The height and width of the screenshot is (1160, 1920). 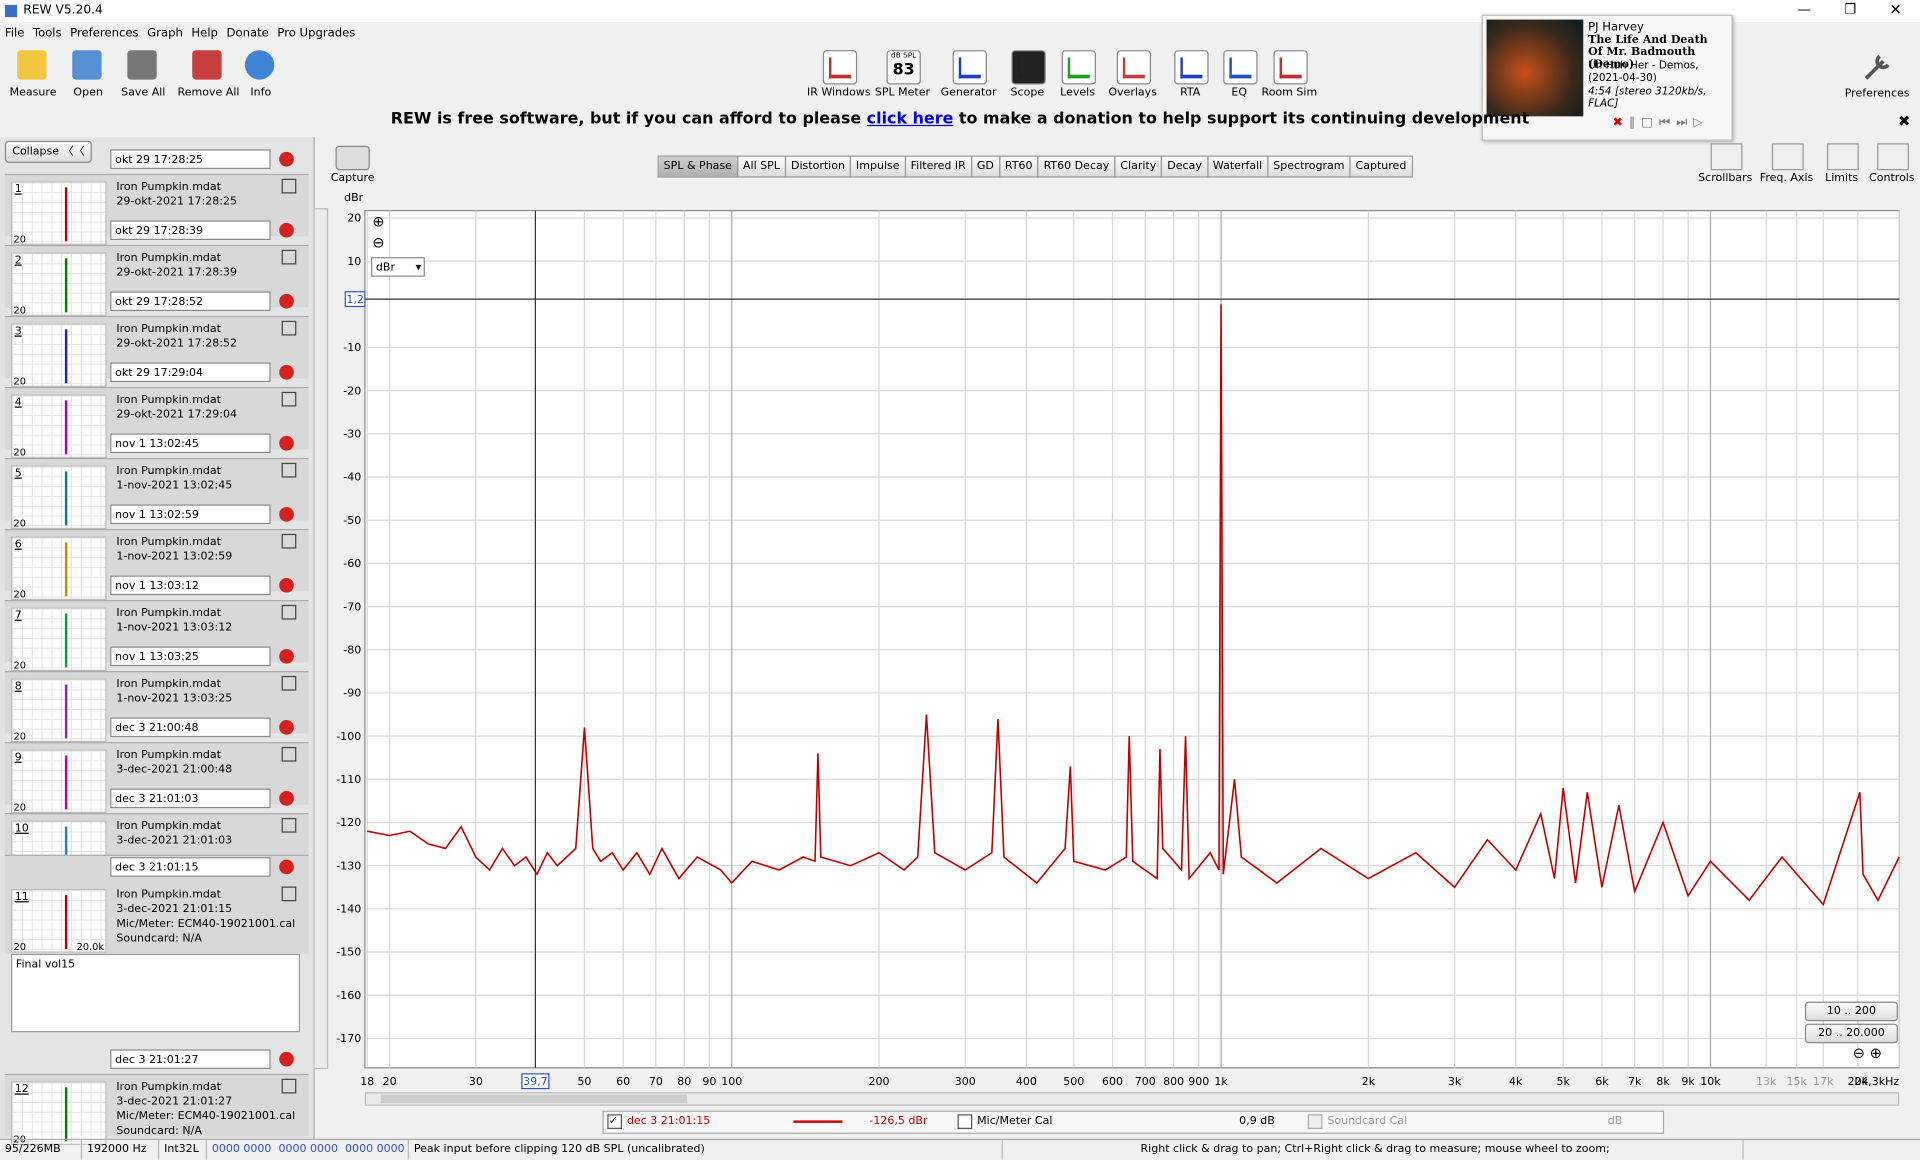 I want to click on measurement-name: dec 3 21:01:15, so click(x=190, y=867).